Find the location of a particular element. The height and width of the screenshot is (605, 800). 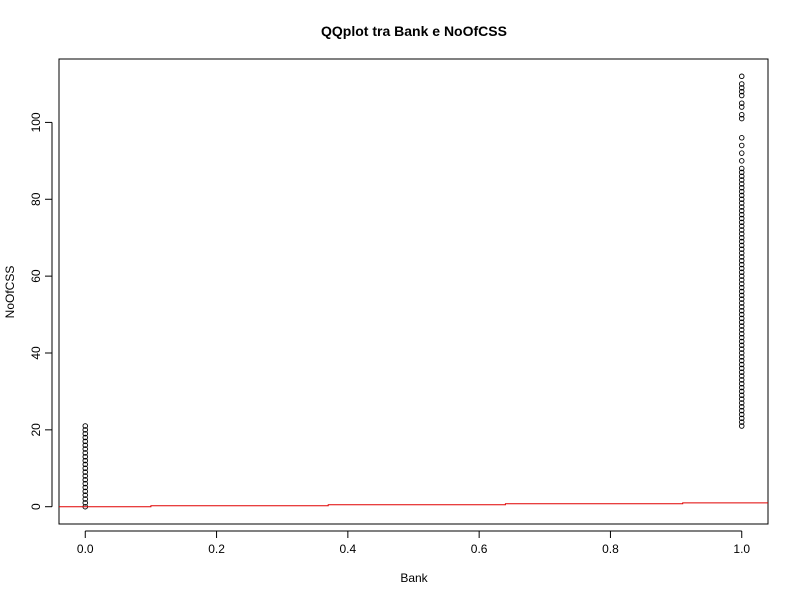

x-axis-label: Bank is located at coordinates (414, 578).